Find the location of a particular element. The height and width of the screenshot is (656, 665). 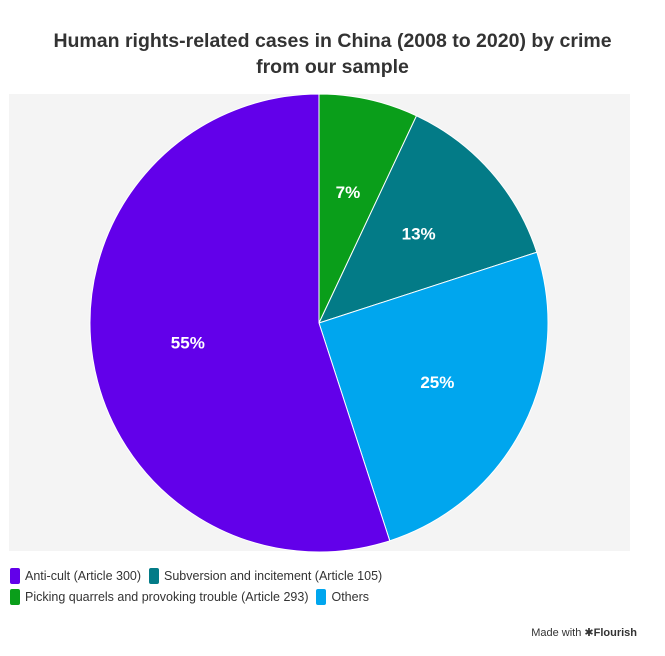

legend-label-others: Others is located at coordinates (350, 597).